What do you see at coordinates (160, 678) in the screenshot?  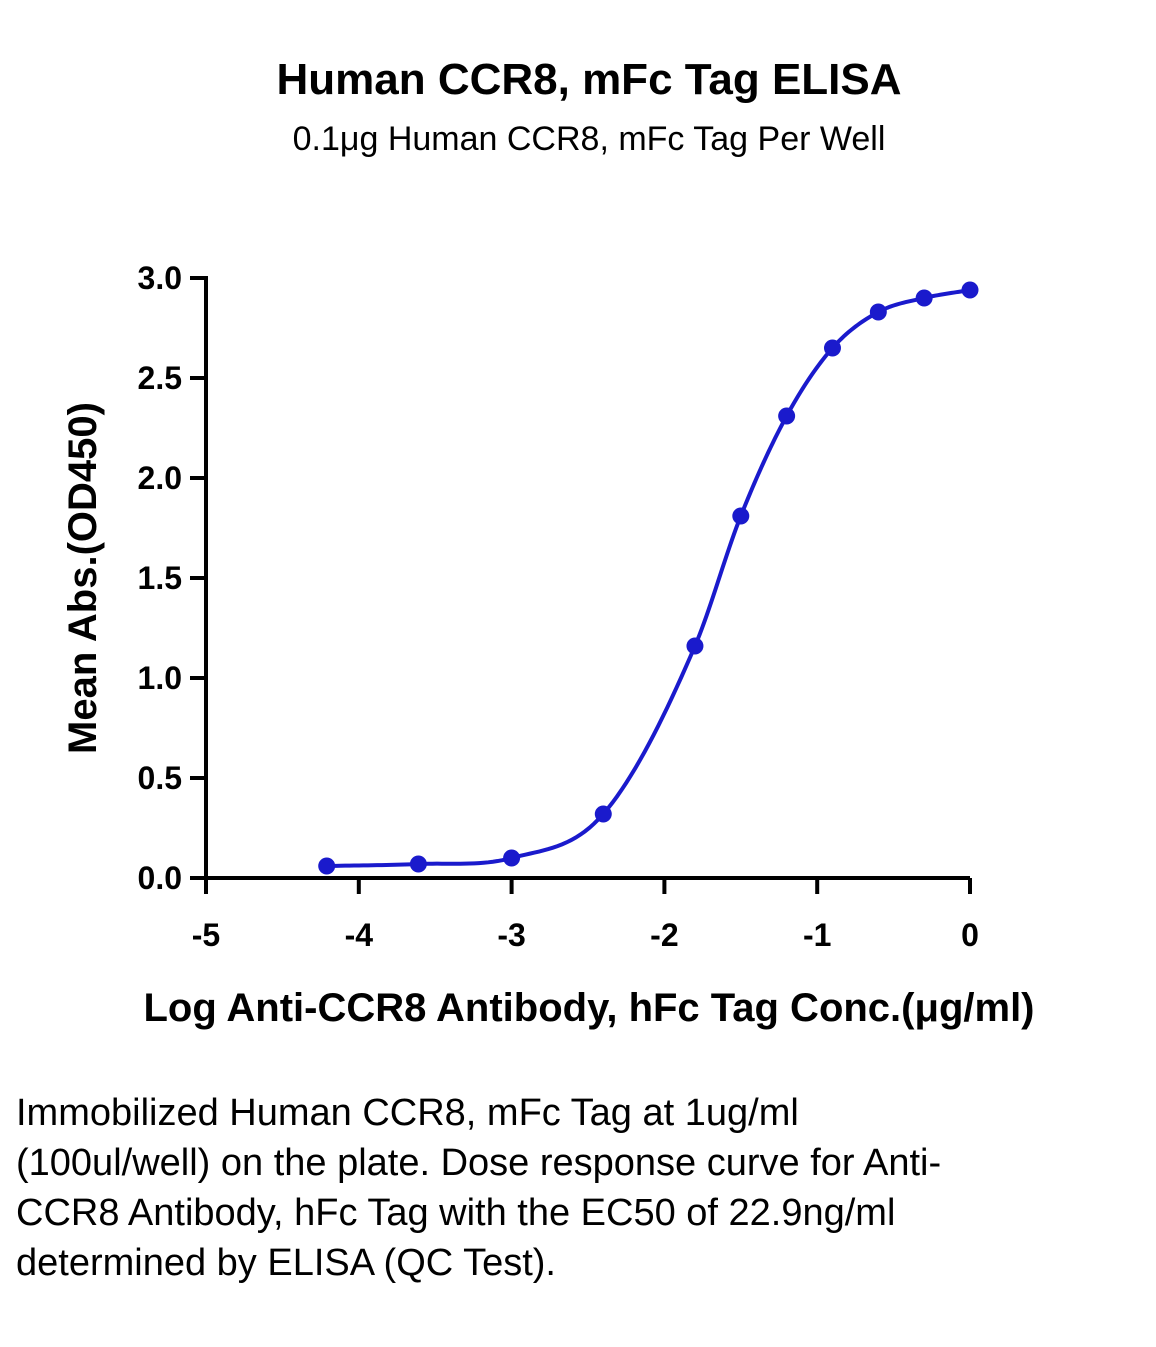 I see `y-tick-label: 1.0` at bounding box center [160, 678].